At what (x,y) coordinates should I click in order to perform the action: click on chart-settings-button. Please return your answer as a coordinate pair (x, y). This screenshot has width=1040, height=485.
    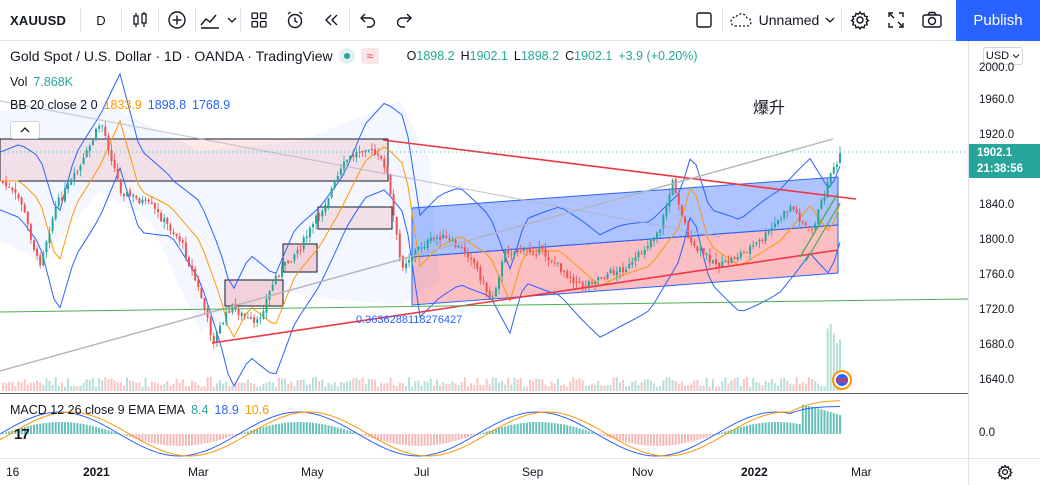
    Looking at the image, I should click on (1004, 471).